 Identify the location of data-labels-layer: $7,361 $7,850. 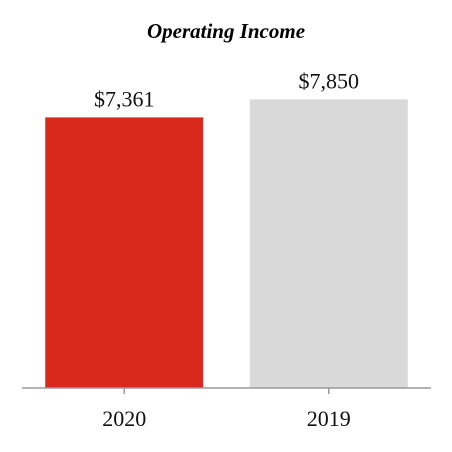
(226, 89).